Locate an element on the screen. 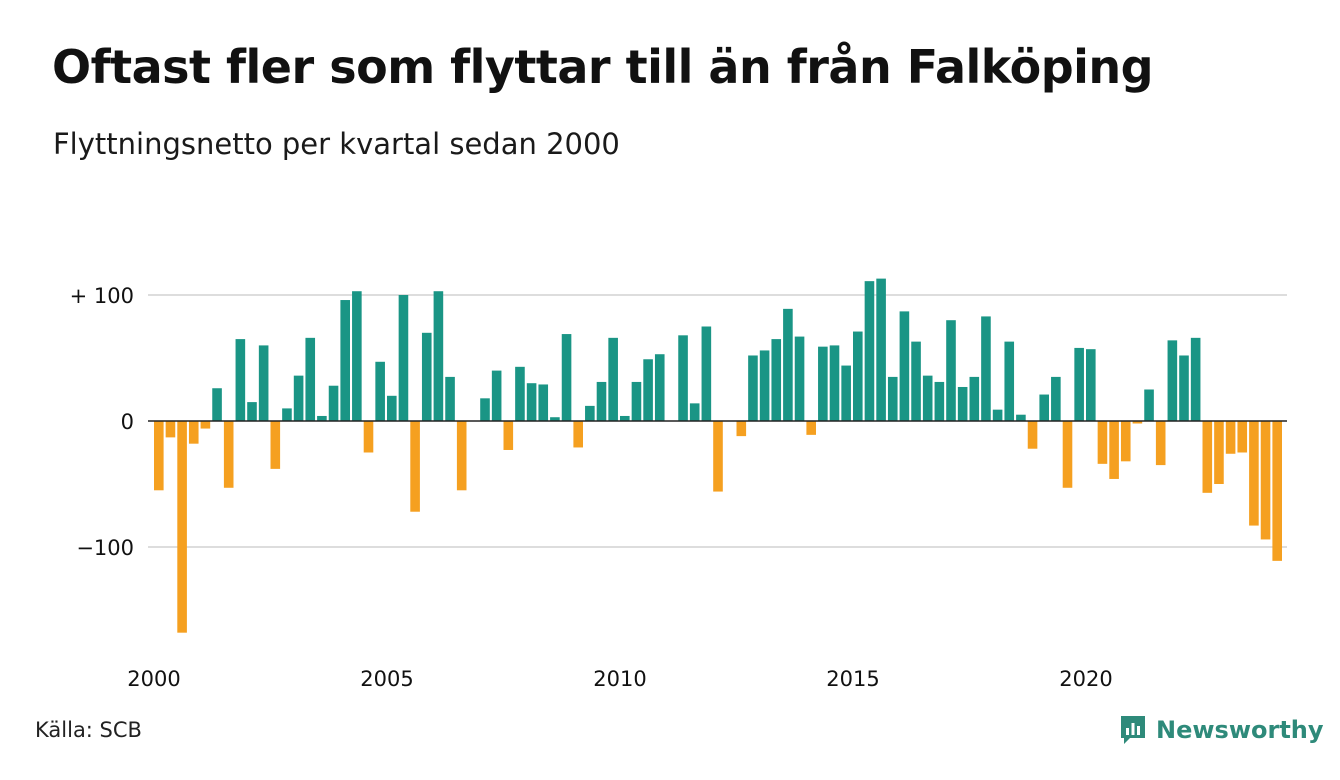 The height and width of the screenshot is (780, 1340). bar-2008K4 is located at coordinates (566, 377).